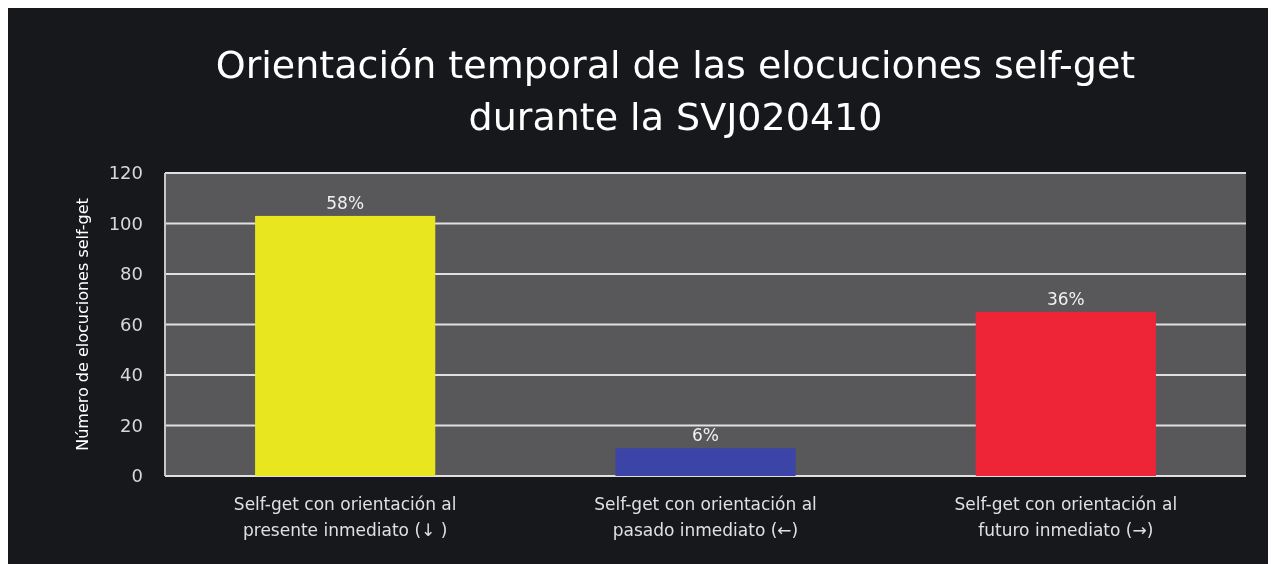 This screenshot has height=564, width=1276. Describe the element at coordinates (705, 435) in the screenshot. I see `annotation: 6%` at that location.